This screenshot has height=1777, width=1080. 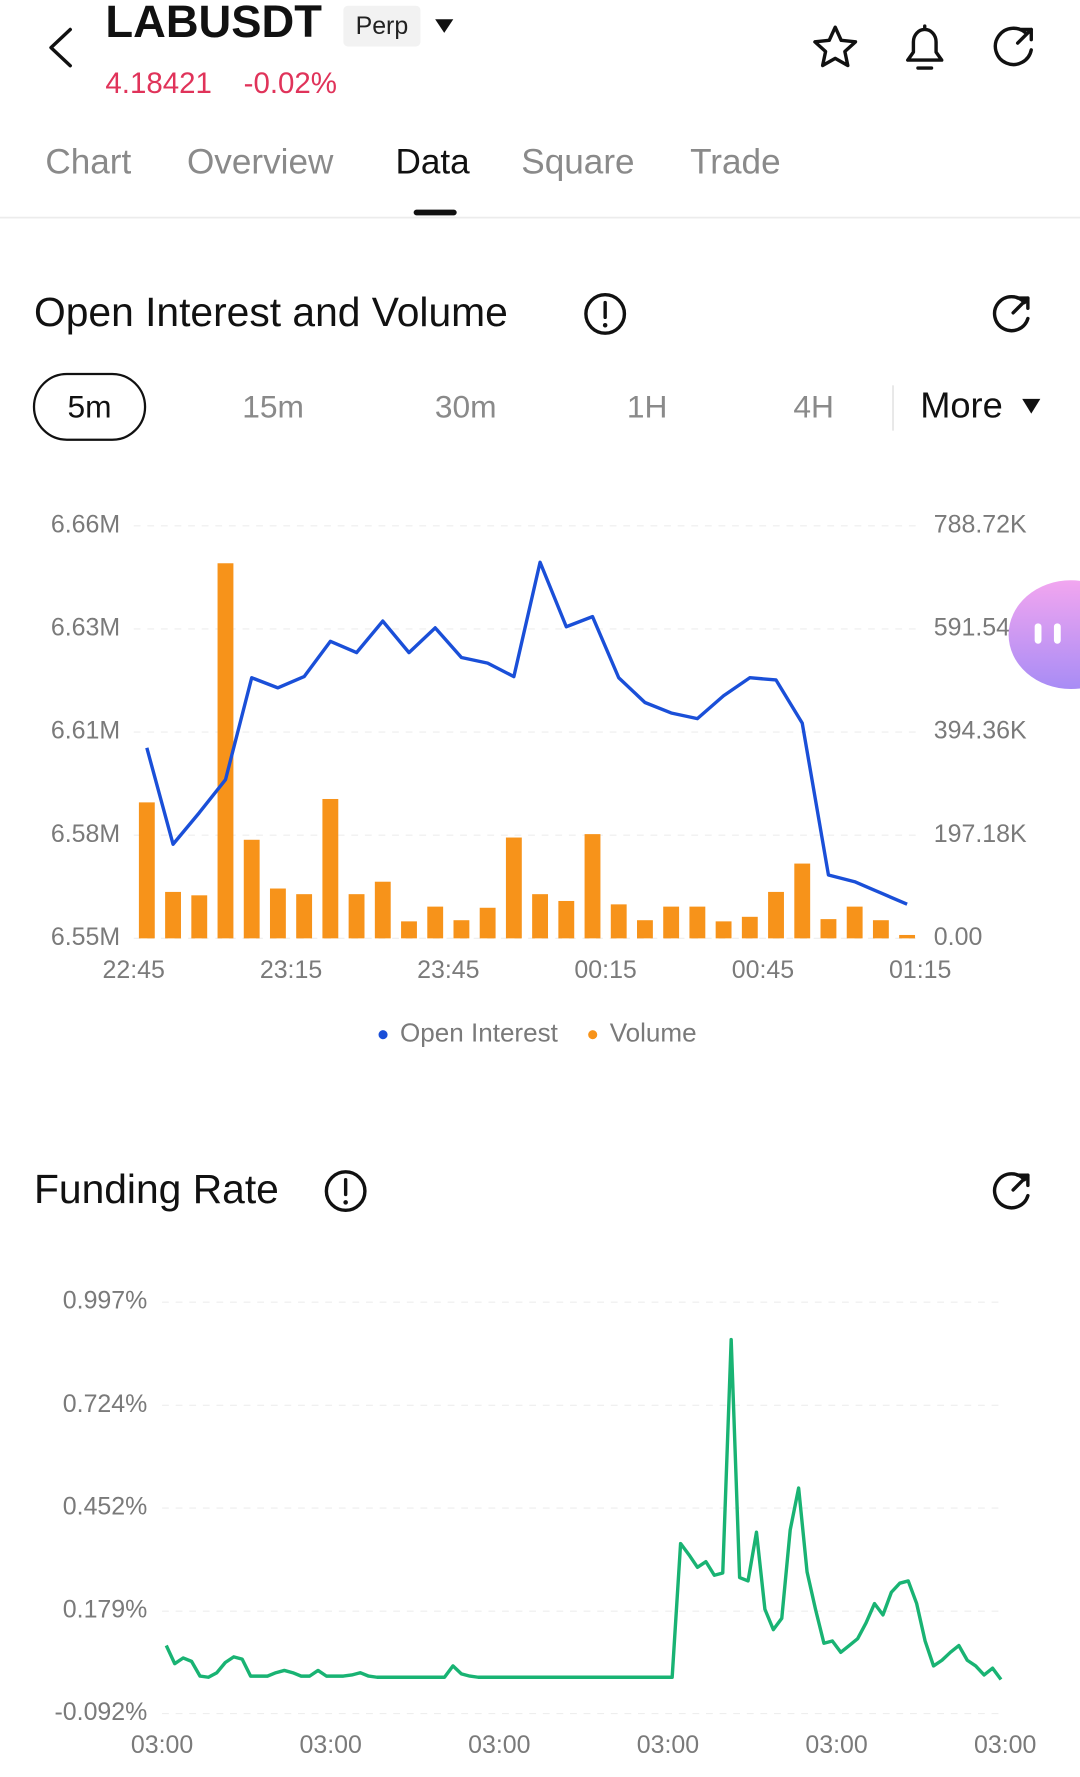 What do you see at coordinates (1044, 635) in the screenshot?
I see `floating-assistant` at bounding box center [1044, 635].